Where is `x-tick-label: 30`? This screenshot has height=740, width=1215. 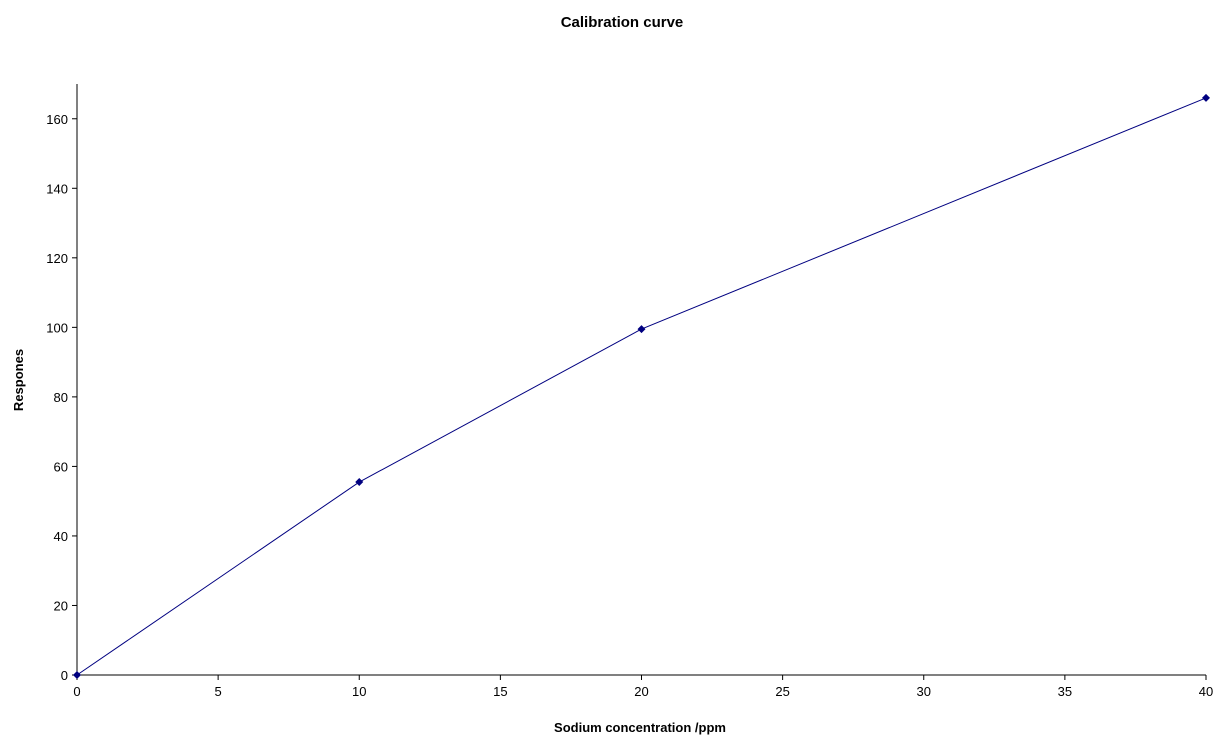 x-tick-label: 30 is located at coordinates (924, 691).